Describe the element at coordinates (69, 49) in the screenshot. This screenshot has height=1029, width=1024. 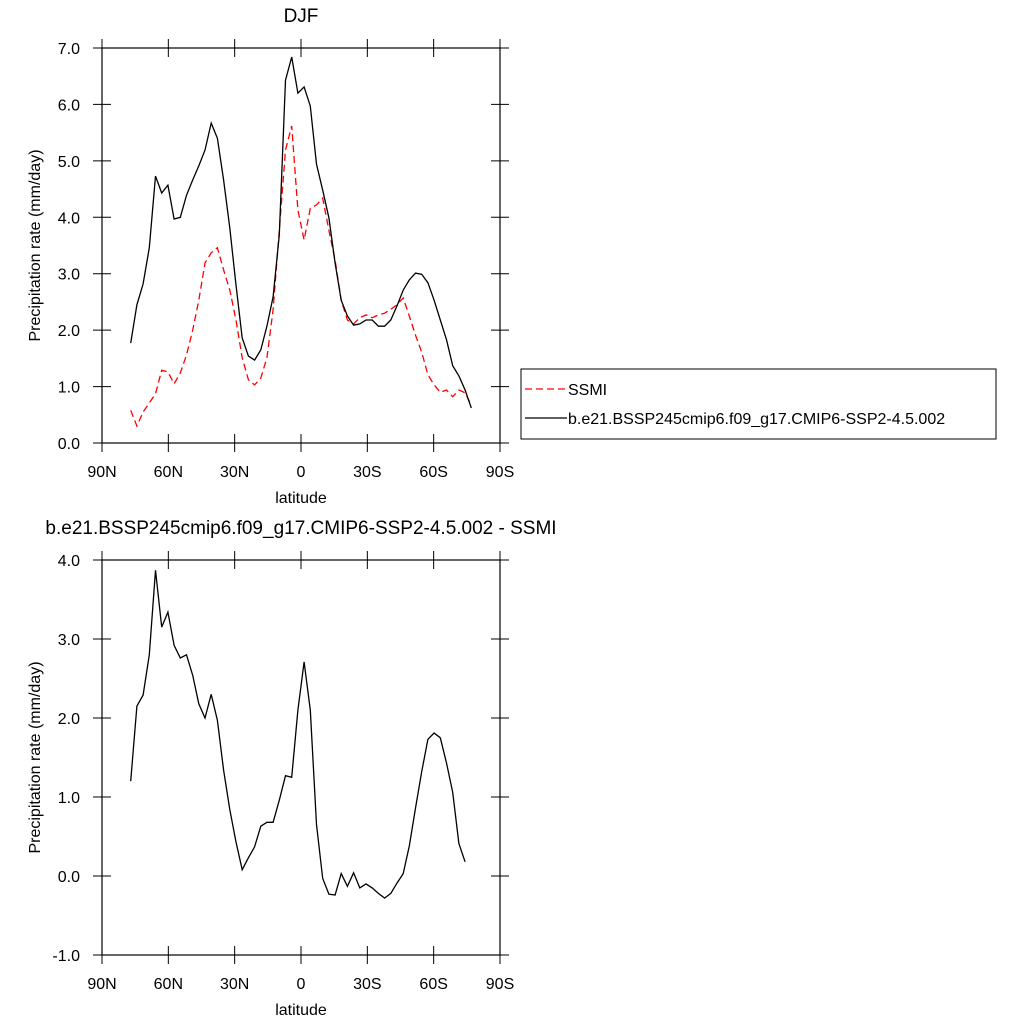
I see `y-tick-label: 7.0` at that location.